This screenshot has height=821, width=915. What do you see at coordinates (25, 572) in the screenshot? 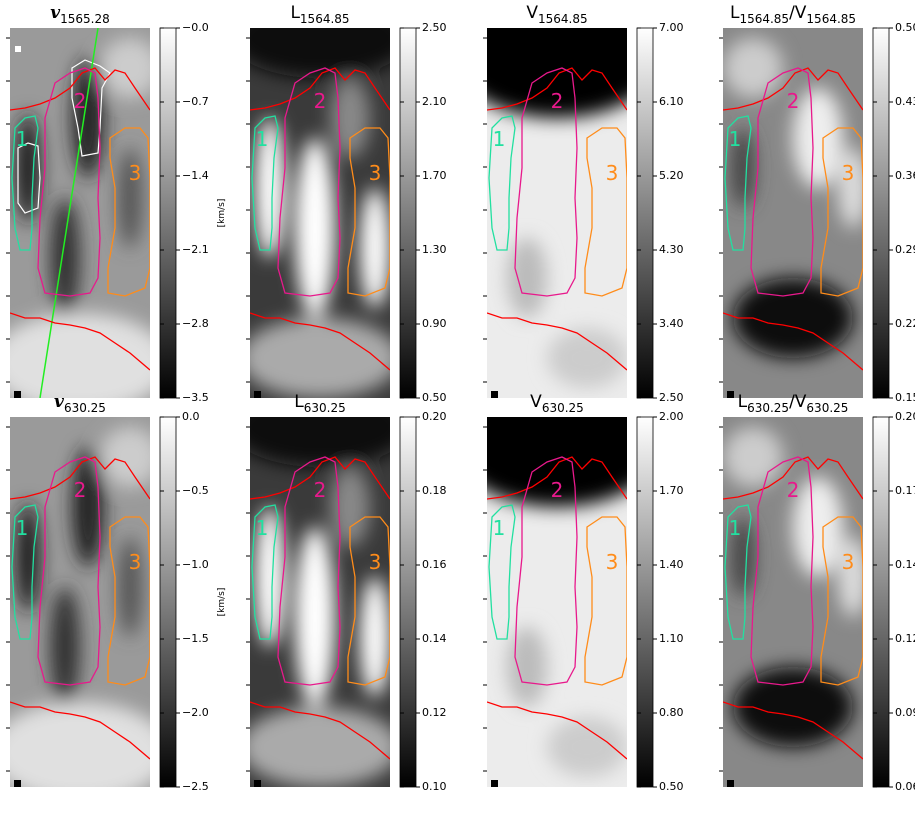
I see `region-1-contour` at bounding box center [25, 572].